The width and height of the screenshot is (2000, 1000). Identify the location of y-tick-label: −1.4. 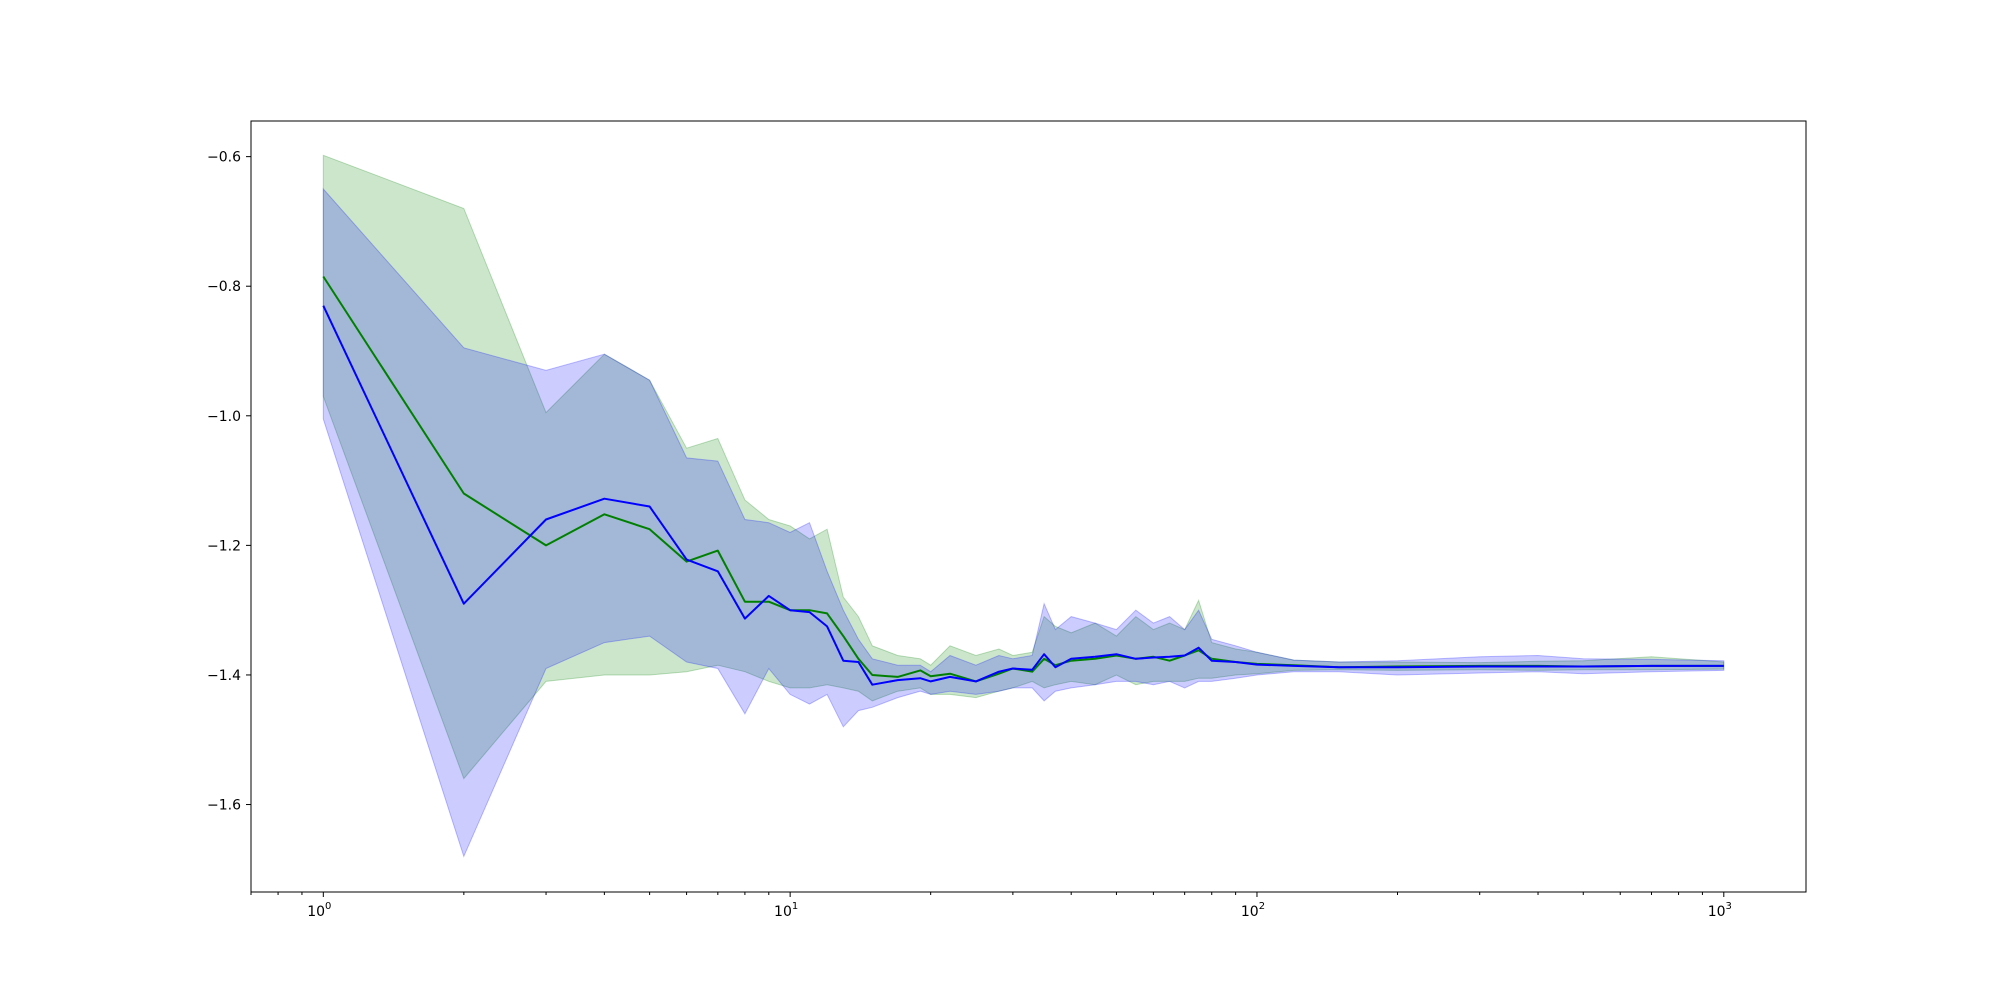
(224, 676).